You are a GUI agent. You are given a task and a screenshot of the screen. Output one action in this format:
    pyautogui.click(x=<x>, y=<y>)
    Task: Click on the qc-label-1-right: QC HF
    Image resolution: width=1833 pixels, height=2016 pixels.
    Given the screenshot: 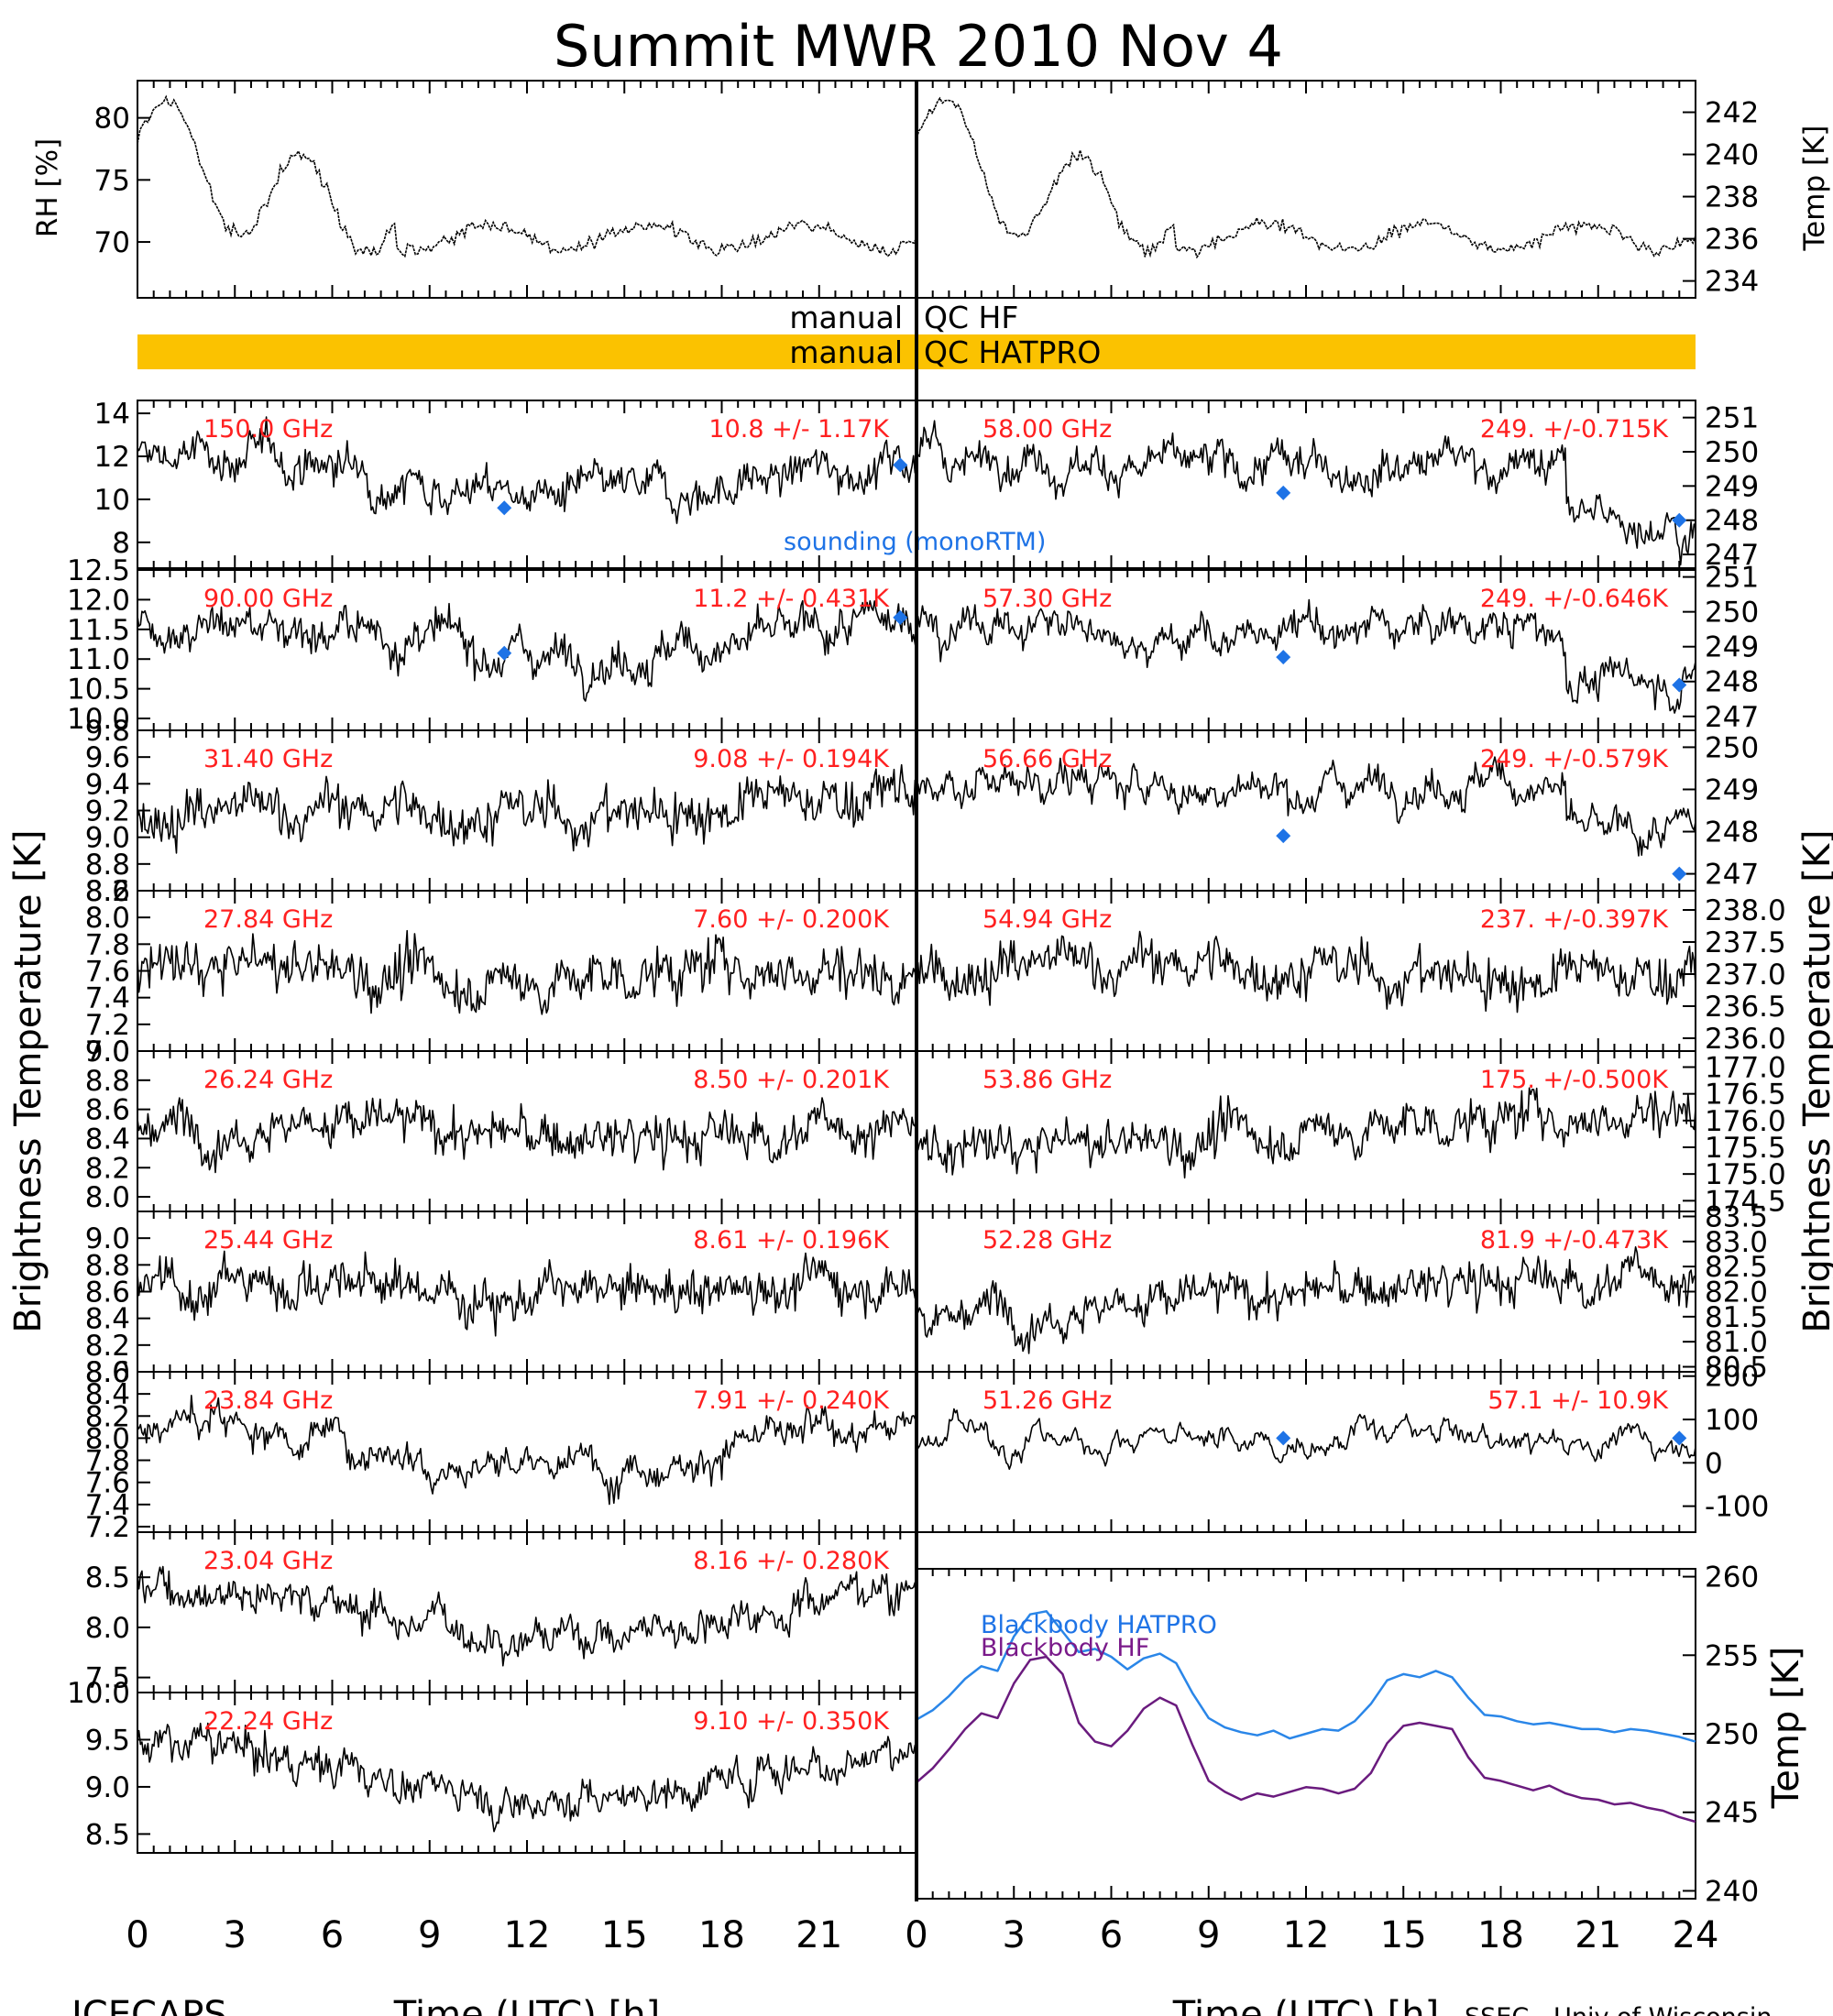 What is the action you would take?
    pyautogui.click(x=971, y=317)
    